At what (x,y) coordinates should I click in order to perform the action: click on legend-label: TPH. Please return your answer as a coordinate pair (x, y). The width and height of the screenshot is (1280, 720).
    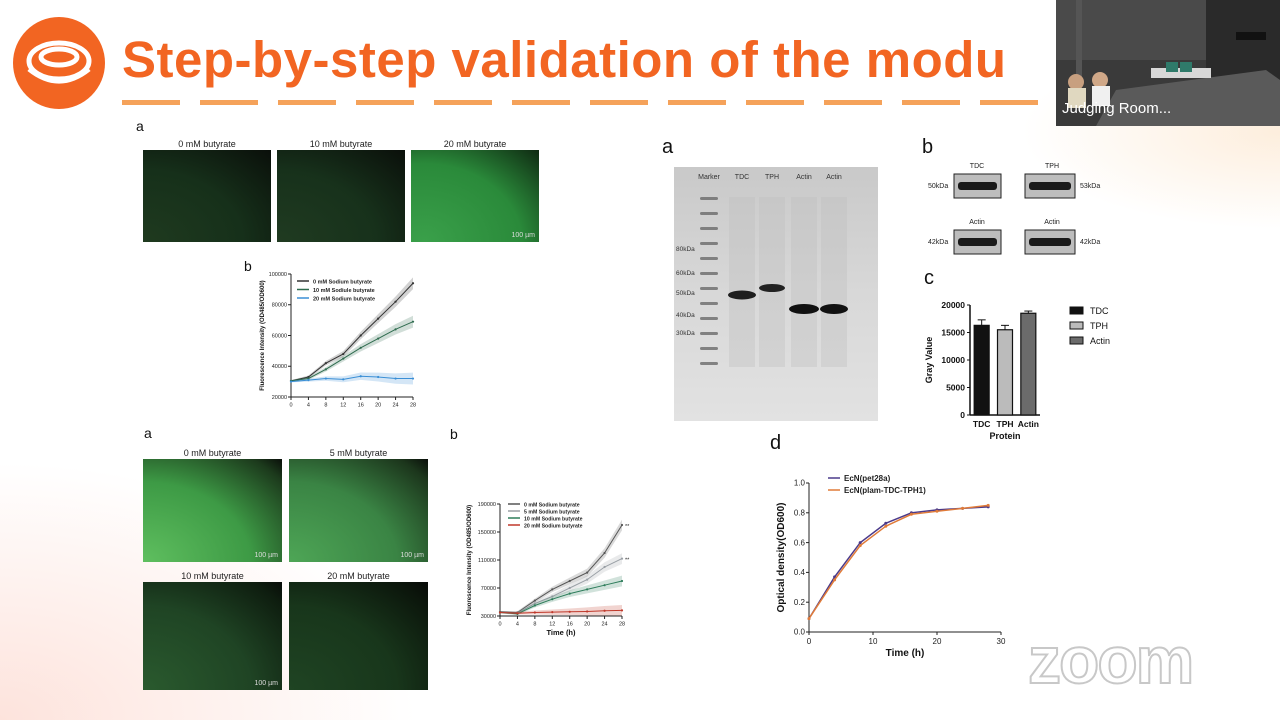
    Looking at the image, I should click on (1099, 326).